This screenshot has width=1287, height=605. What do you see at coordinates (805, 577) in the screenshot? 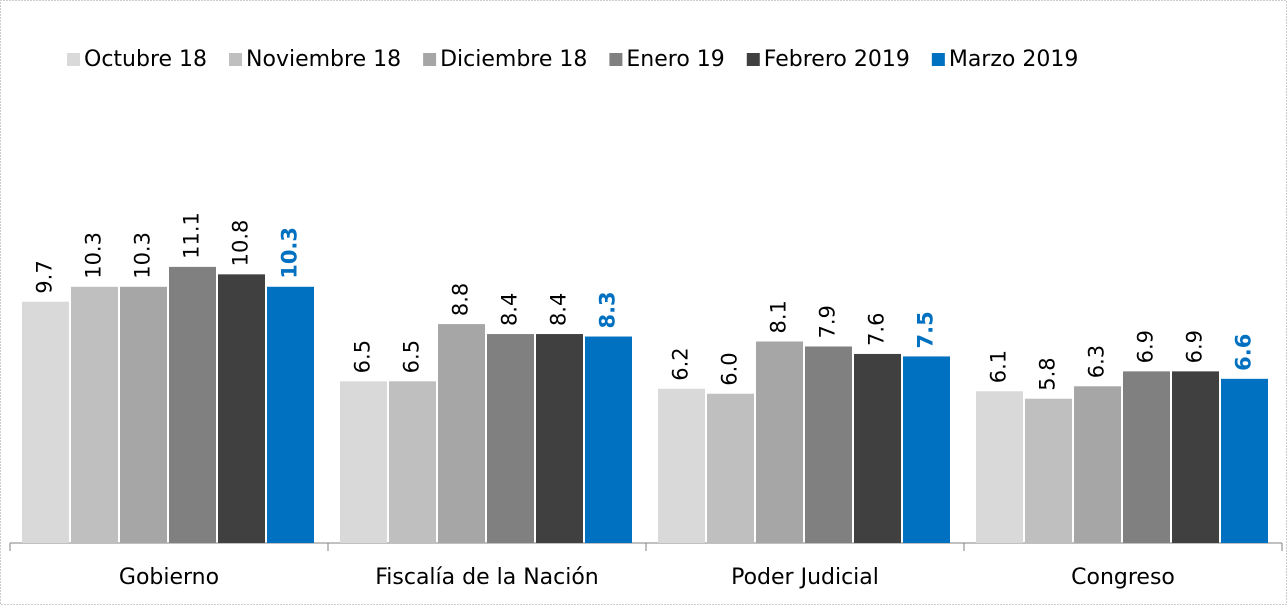
I see `x-tick-label: Poder Judicial` at bounding box center [805, 577].